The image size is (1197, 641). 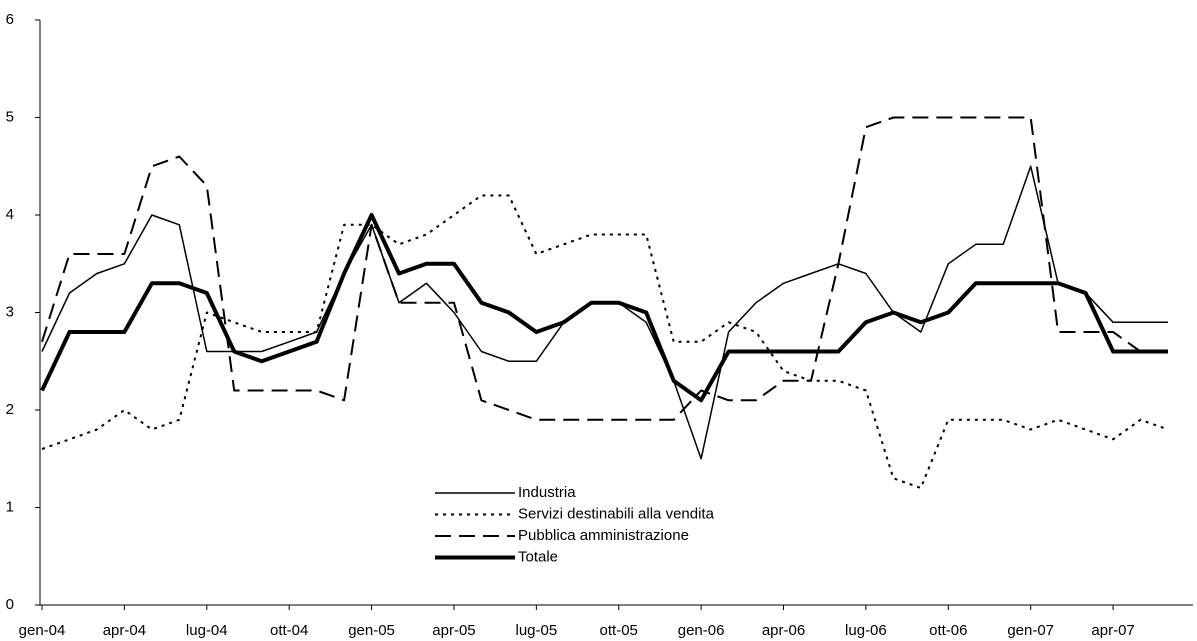 I want to click on x-tick-label: gen-06, so click(x=701, y=630).